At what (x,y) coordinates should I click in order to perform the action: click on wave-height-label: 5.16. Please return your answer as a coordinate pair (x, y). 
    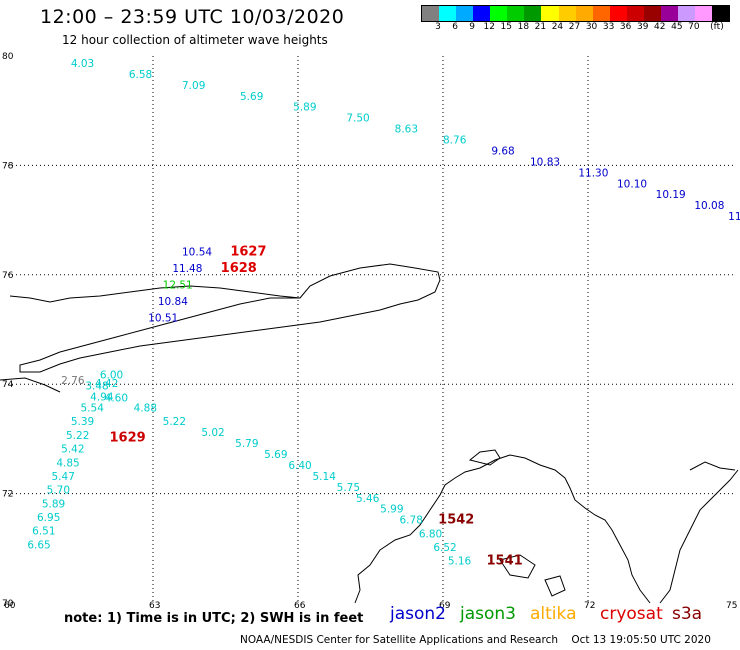
    Looking at the image, I should click on (460, 562).